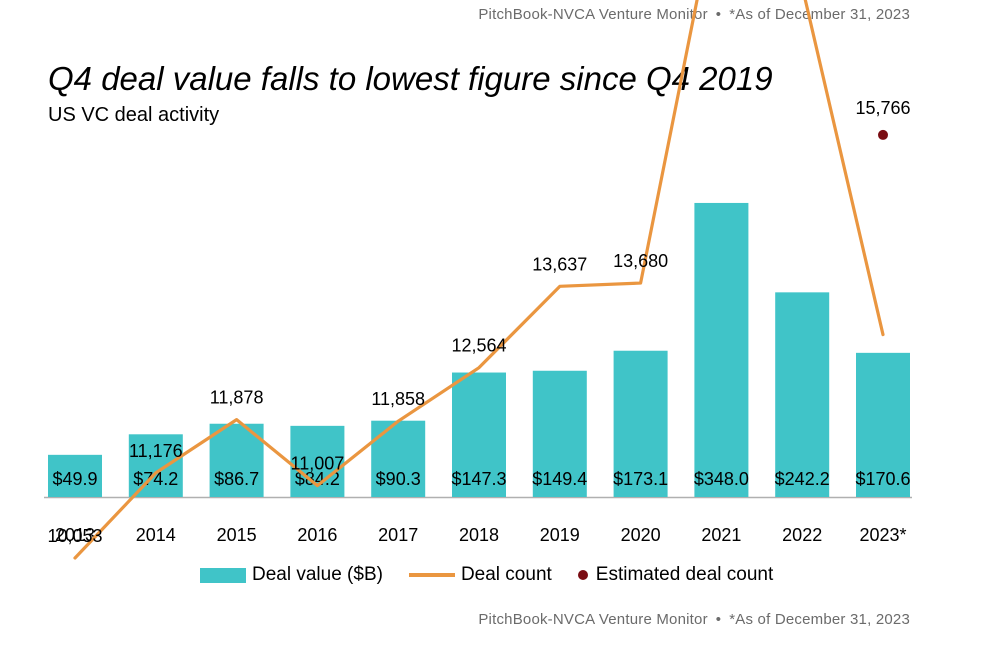 The width and height of the screenshot is (992, 654). What do you see at coordinates (155, 465) in the screenshot?
I see `bar-deal-value-2014` at bounding box center [155, 465].